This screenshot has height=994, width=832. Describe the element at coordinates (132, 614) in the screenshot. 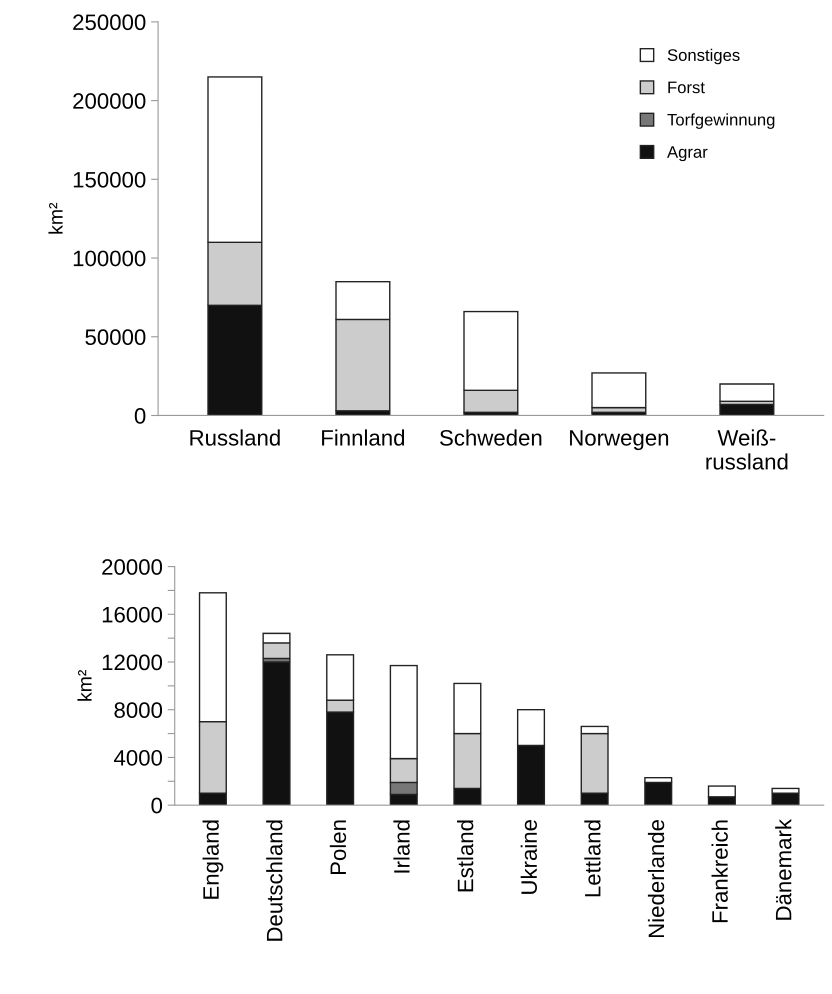

I see `y-tick-label: 16000` at that location.